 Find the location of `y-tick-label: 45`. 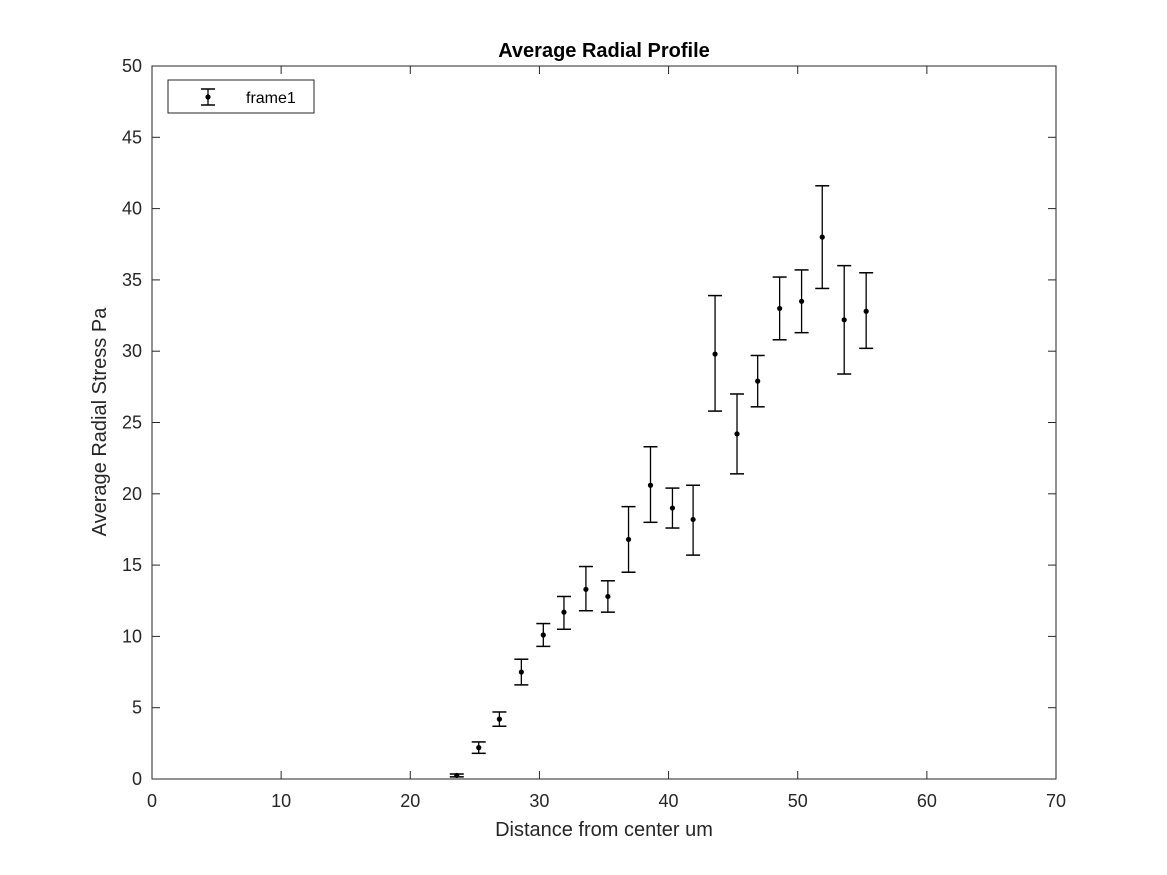

y-tick-label: 45 is located at coordinates (132, 137).